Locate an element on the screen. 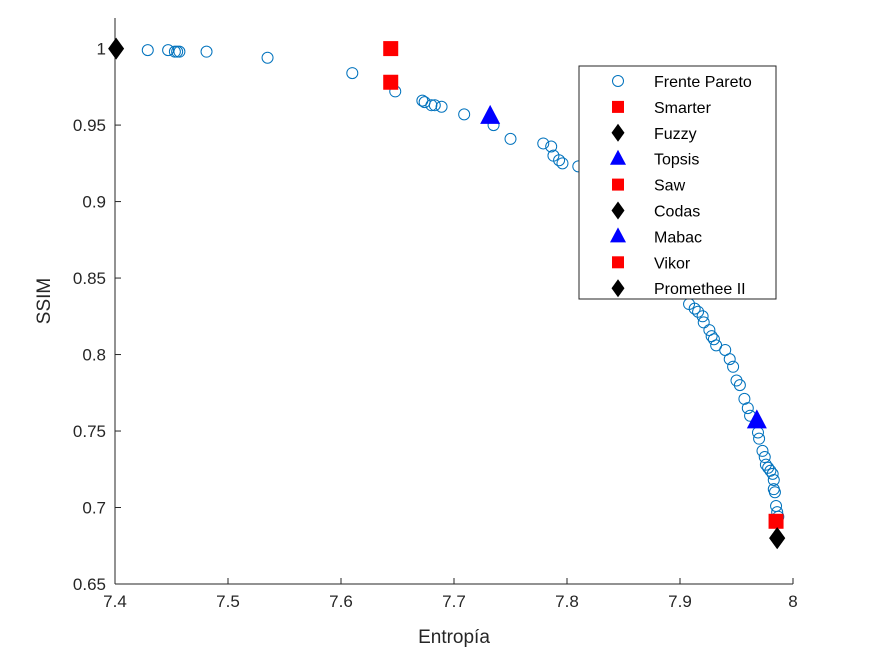 Image resolution: width=875 pixels, height=656 pixels. point-saw is located at coordinates (391, 82).